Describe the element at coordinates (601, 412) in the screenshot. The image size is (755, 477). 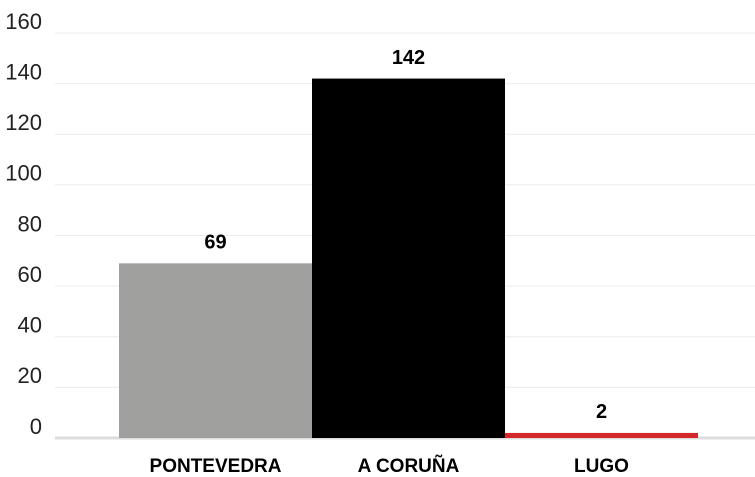
I see `value-label: 2` at that location.